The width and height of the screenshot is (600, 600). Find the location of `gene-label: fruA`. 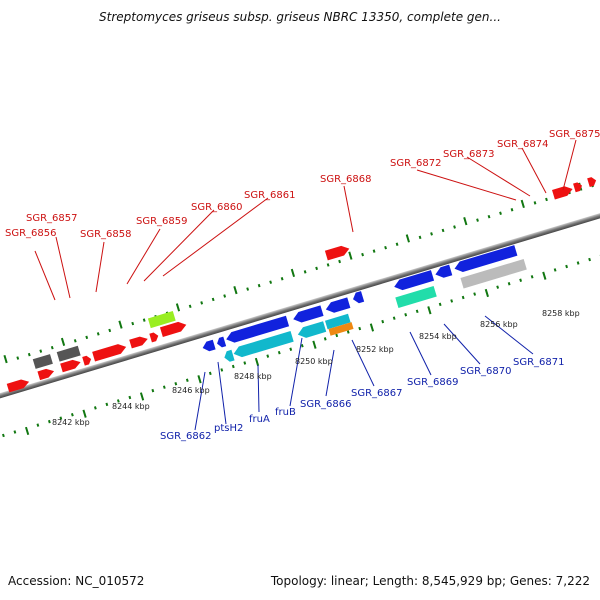

gene-label: fruA is located at coordinates (259, 419).